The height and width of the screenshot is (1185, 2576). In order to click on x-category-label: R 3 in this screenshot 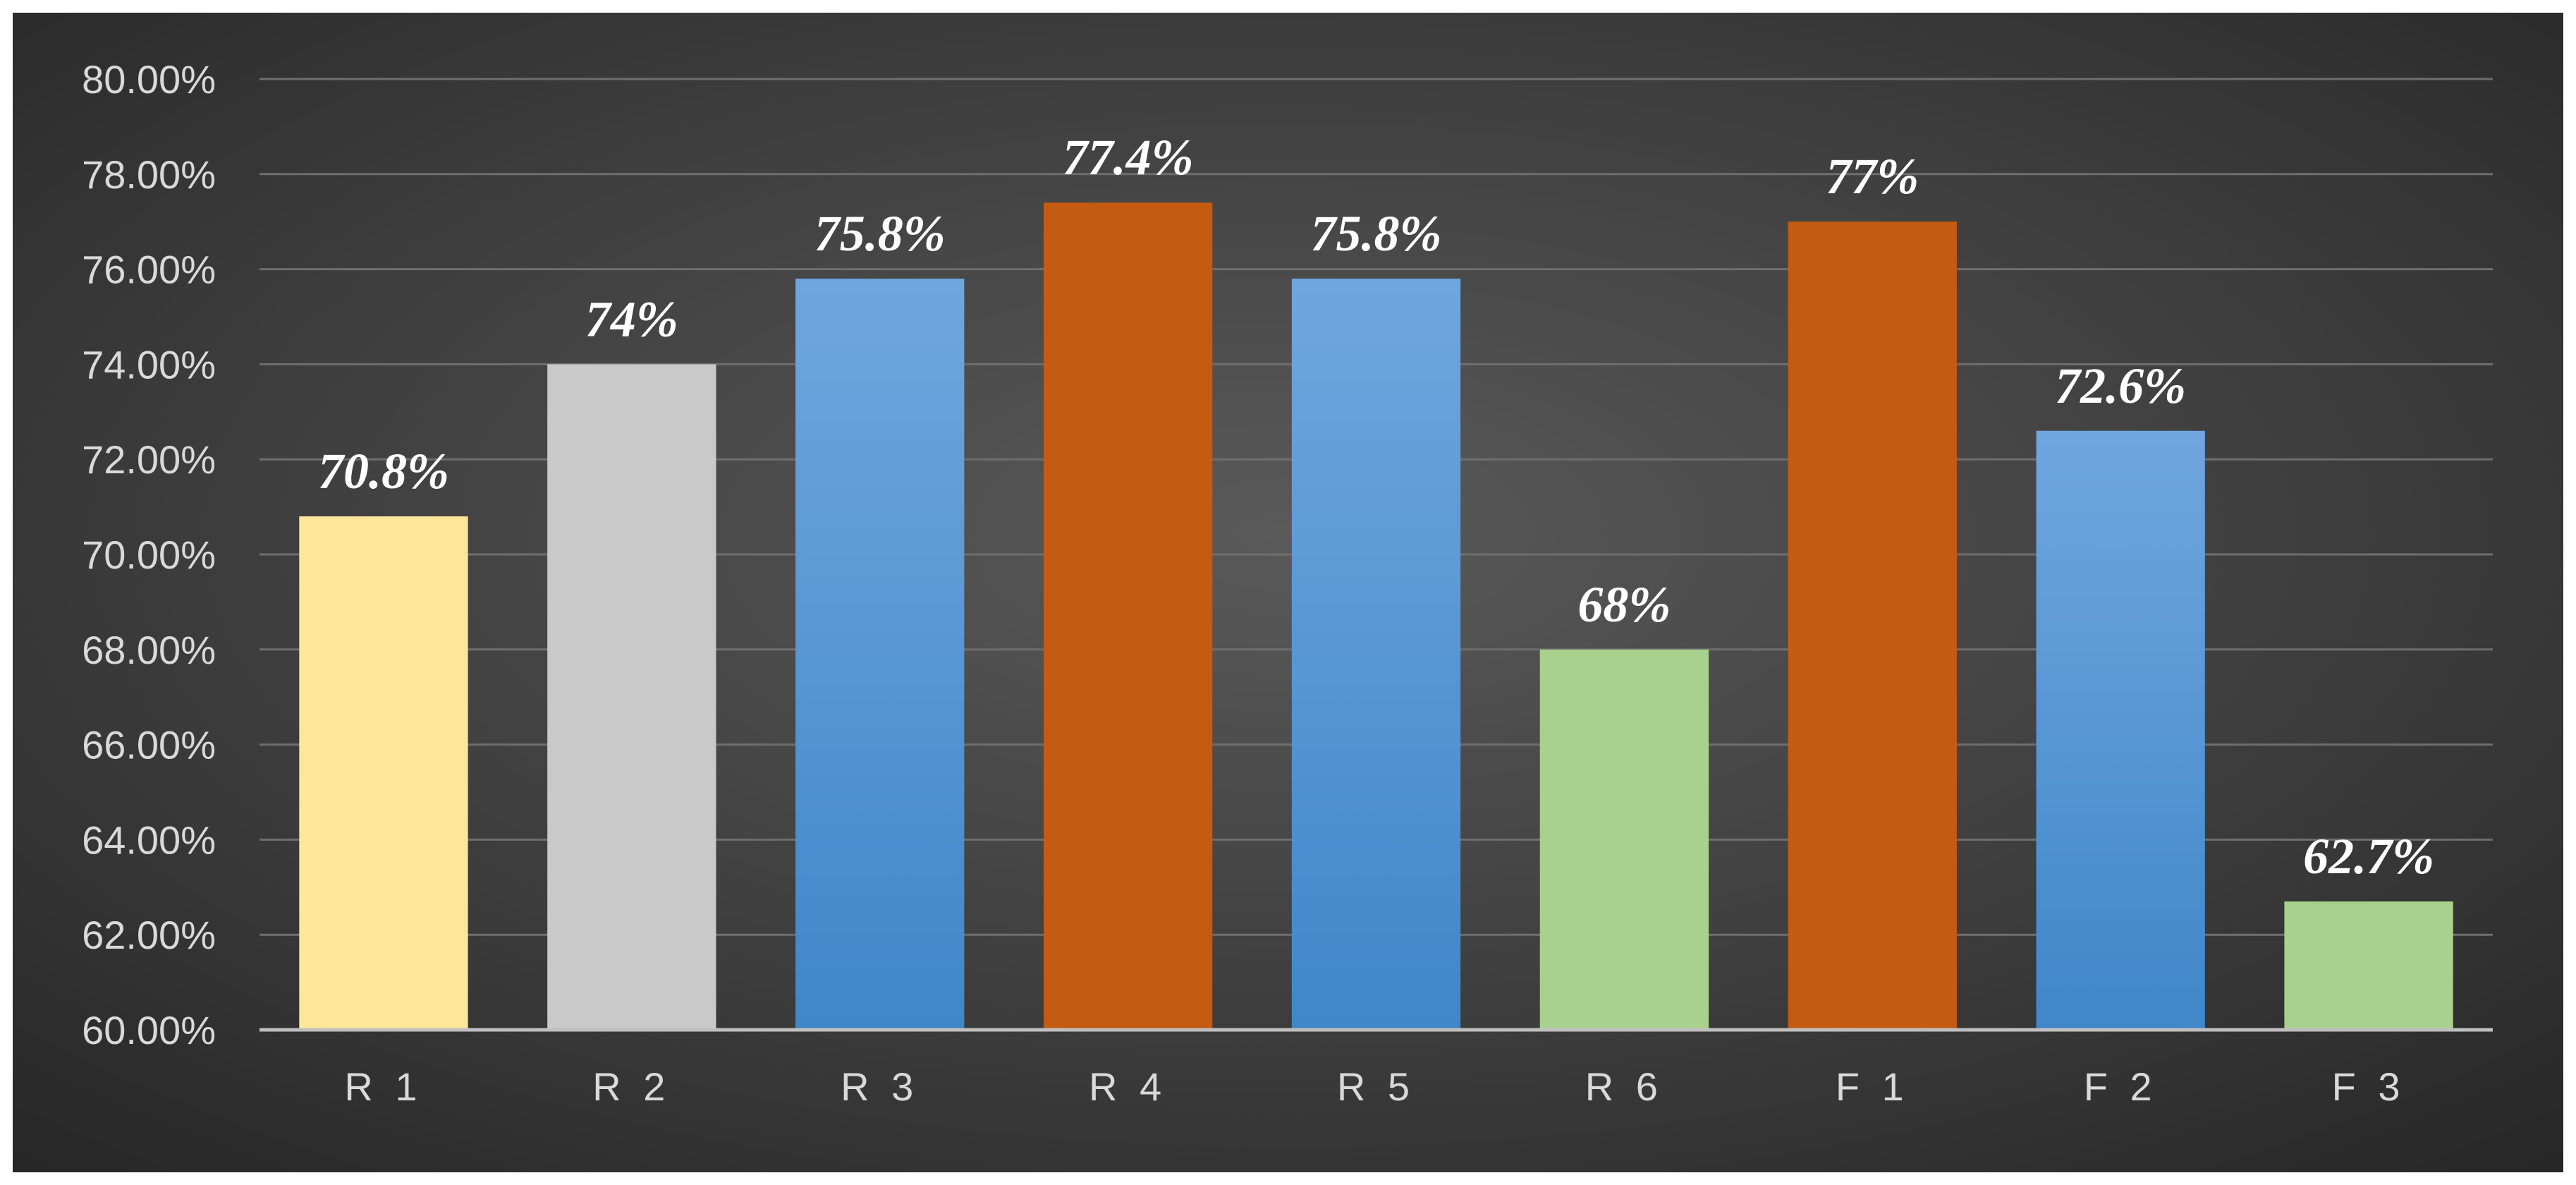, I will do `click(880, 1086)`.